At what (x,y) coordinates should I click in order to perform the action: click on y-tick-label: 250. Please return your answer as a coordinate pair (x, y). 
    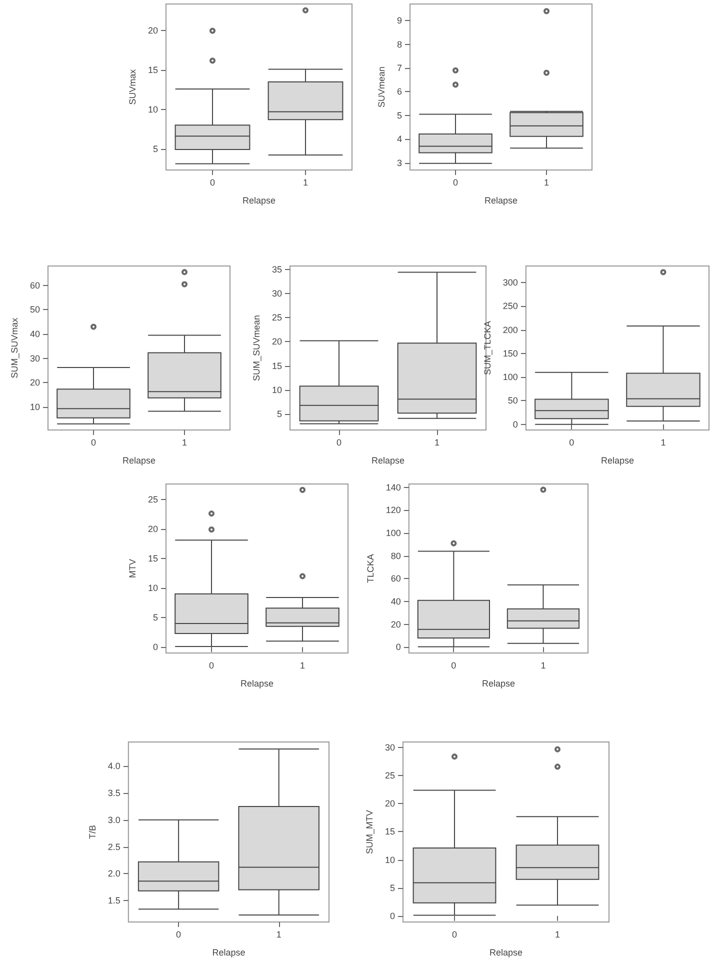
    Looking at the image, I should click on (510, 306).